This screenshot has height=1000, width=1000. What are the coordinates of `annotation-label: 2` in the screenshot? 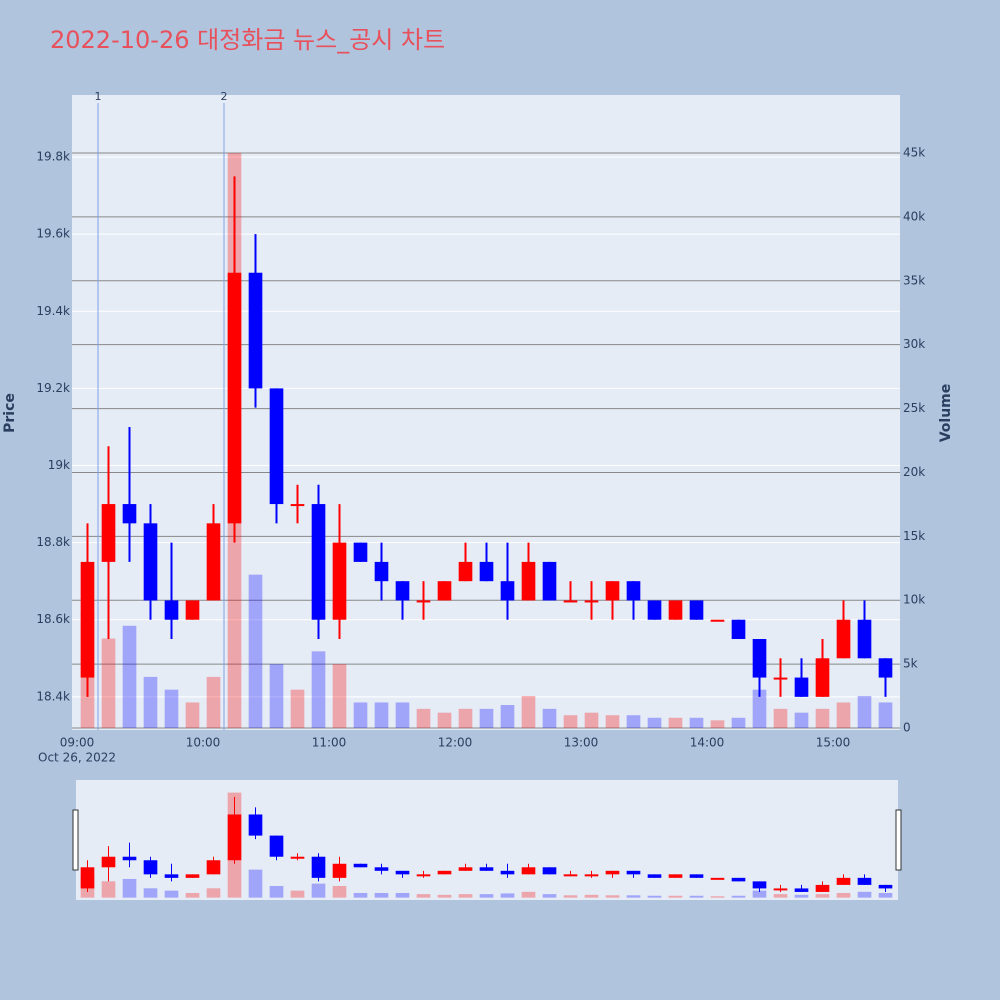 It's located at (224, 96).